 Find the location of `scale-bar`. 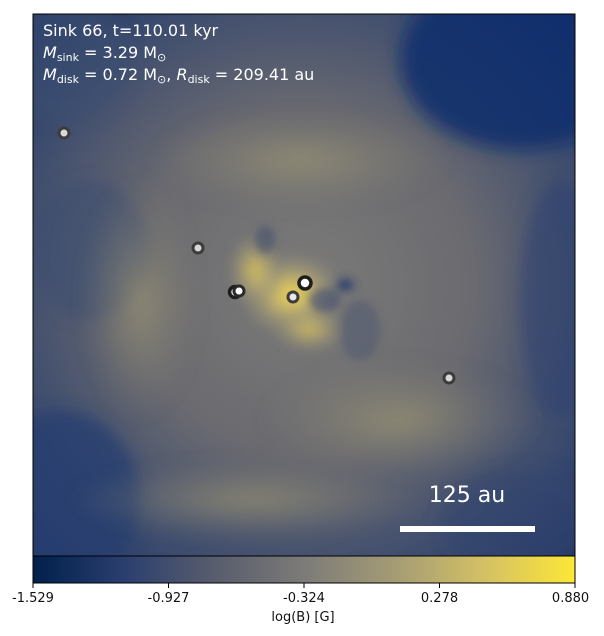

scale-bar is located at coordinates (467, 529).